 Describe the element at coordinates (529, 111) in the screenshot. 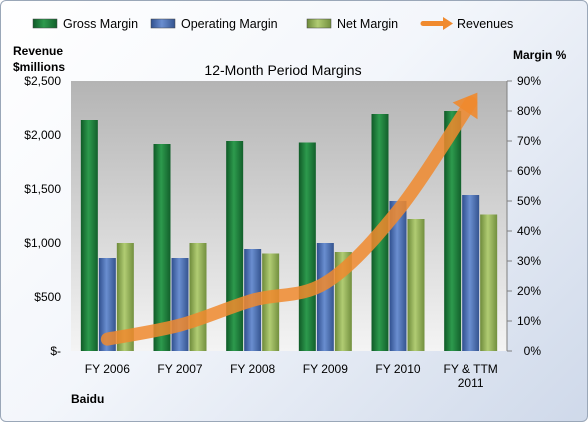

I see `right-tick-label: 80%` at that location.